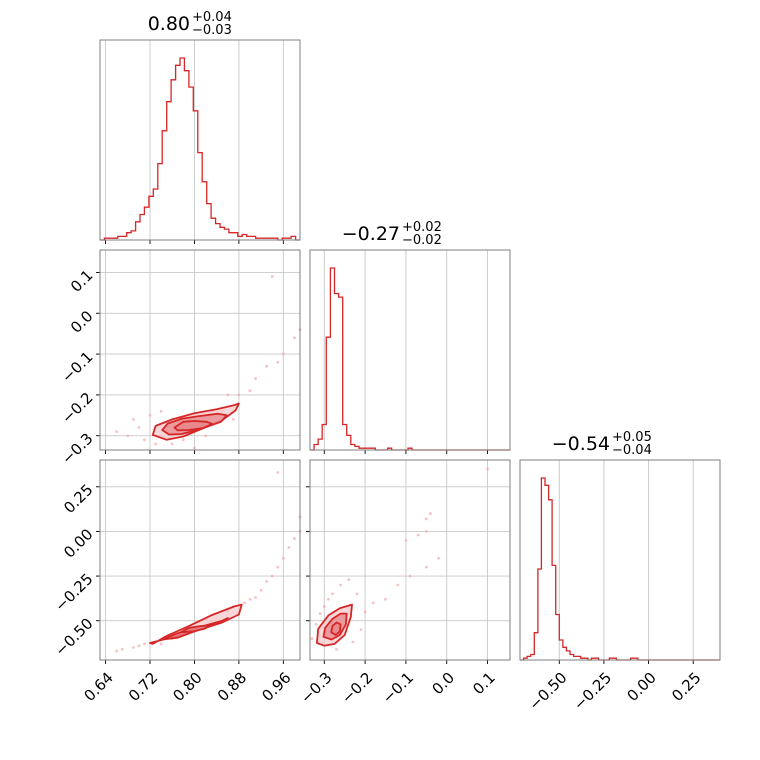 The width and height of the screenshot is (760, 760). Describe the element at coordinates (77, 408) in the screenshot. I see `y-tick-label: −0.2` at that location.